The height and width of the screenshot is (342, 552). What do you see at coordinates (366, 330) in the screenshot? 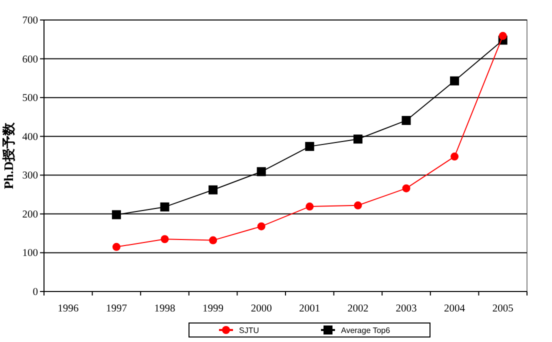
I see `legend-label: Average Top6` at bounding box center [366, 330].